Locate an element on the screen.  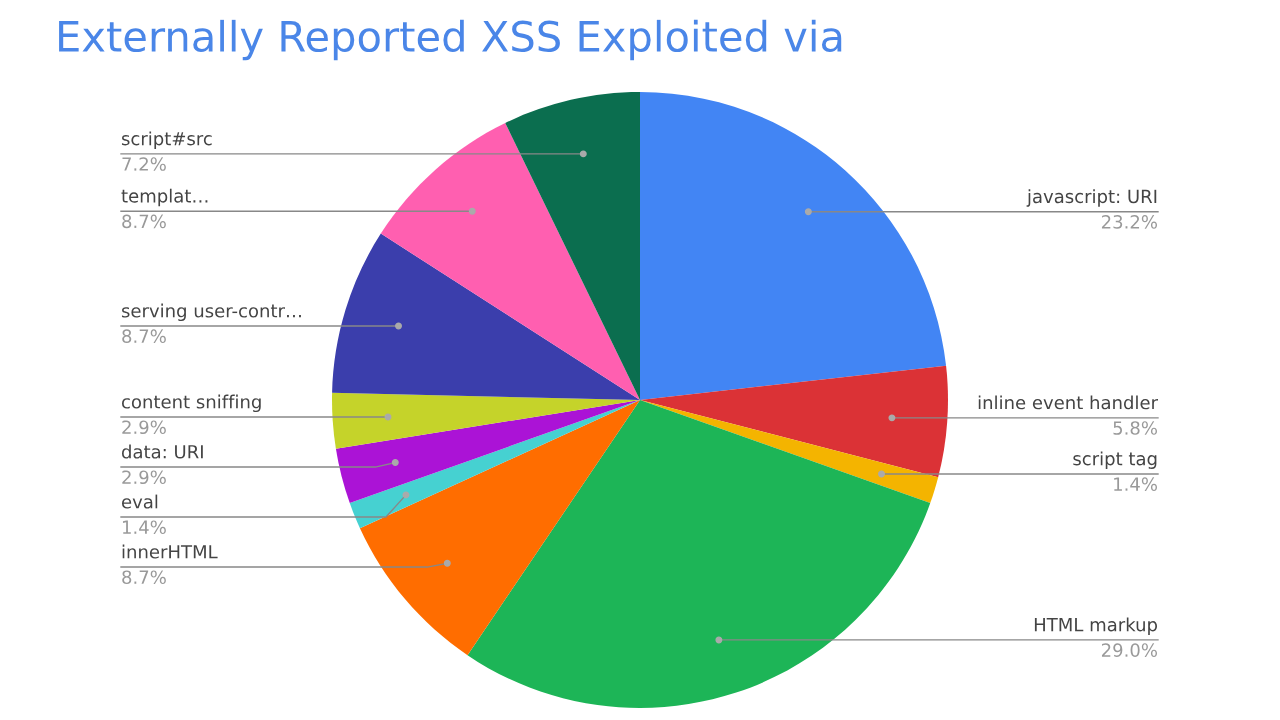
slice-label: script#src is located at coordinates (166, 140).